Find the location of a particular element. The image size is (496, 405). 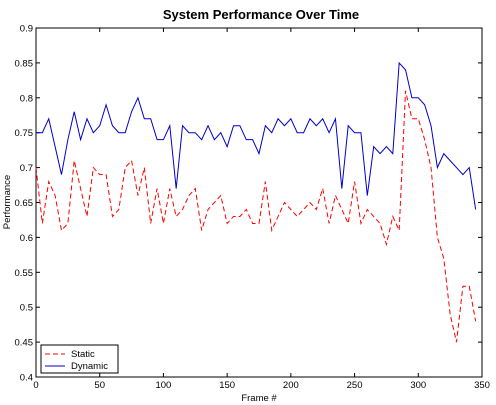

y-tick-label: 0.4 is located at coordinates (26, 378).